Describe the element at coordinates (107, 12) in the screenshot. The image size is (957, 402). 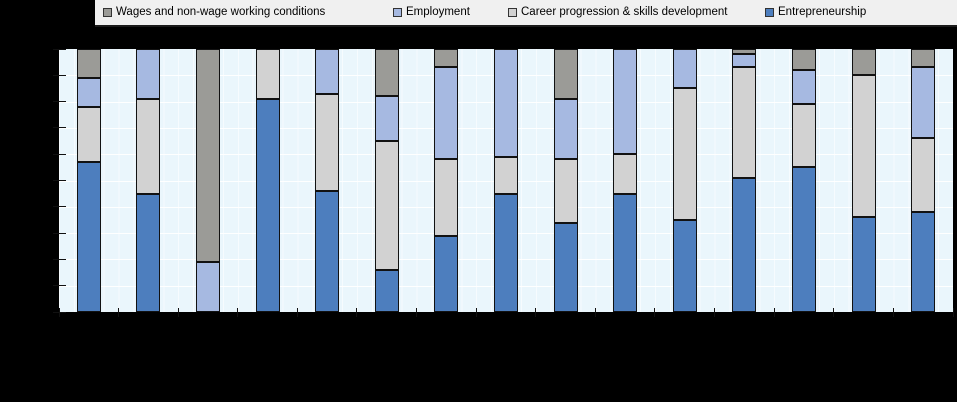
I see `wages-swatch-icon` at that location.